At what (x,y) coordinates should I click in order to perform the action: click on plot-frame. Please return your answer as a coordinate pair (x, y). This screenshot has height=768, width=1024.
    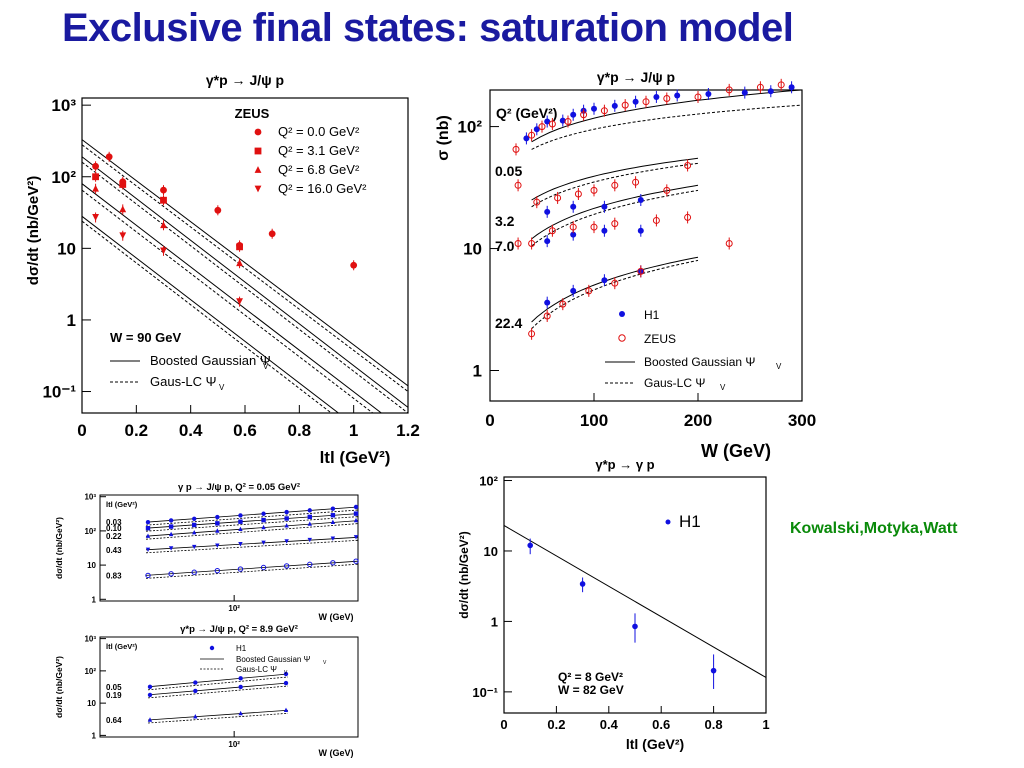
    Looking at the image, I should click on (229, 548).